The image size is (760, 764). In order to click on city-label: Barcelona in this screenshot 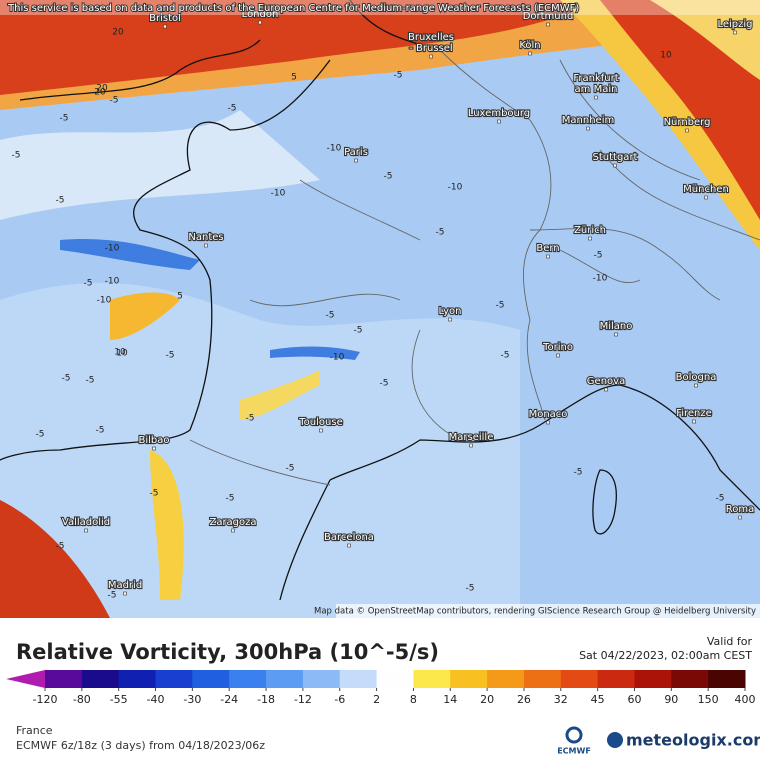, I will do `click(349, 537)`.